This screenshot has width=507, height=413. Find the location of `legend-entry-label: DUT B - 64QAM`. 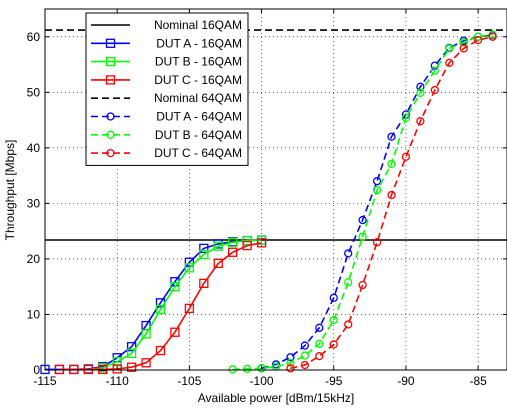

legend-entry-label: DUT B - 64QAM is located at coordinates (198, 135).